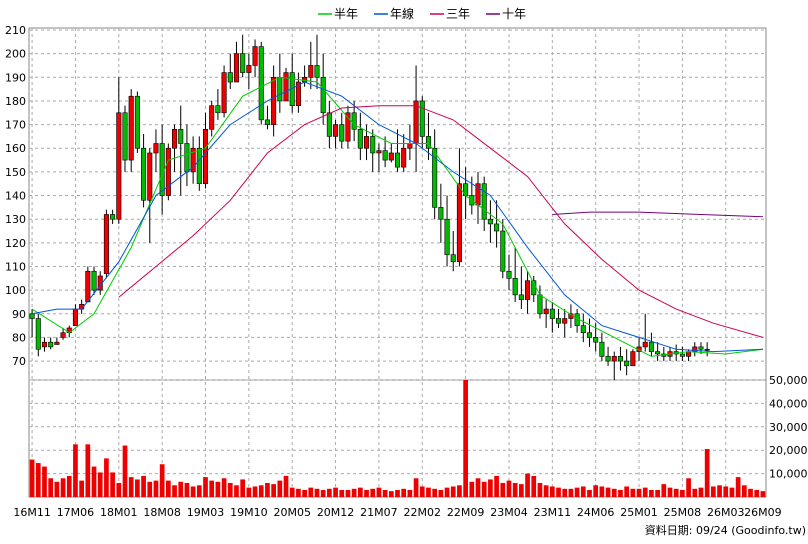 The image size is (808, 544). I want to click on time-tick-label: 26M09, so click(763, 512).